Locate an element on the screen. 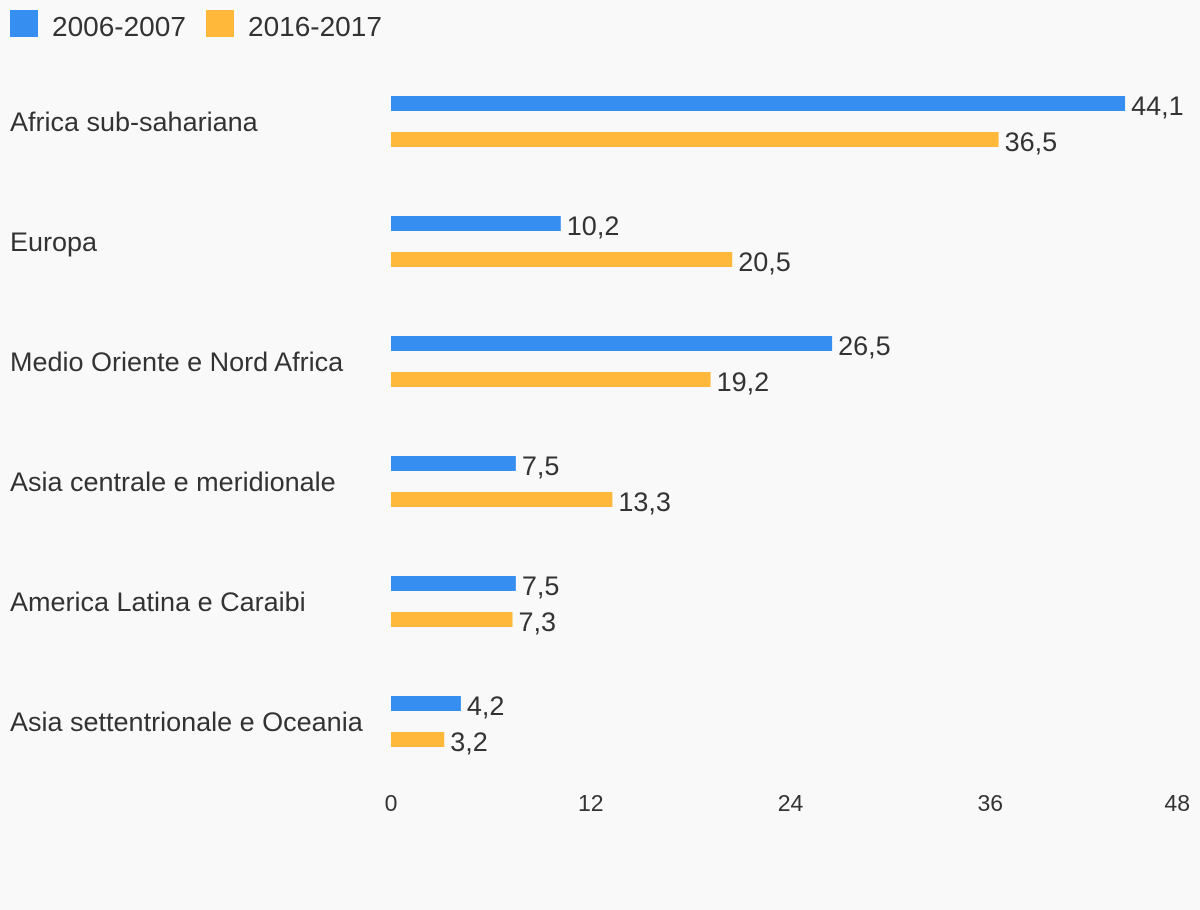  legend-label-series-2: 2016-2017 is located at coordinates (315, 26).